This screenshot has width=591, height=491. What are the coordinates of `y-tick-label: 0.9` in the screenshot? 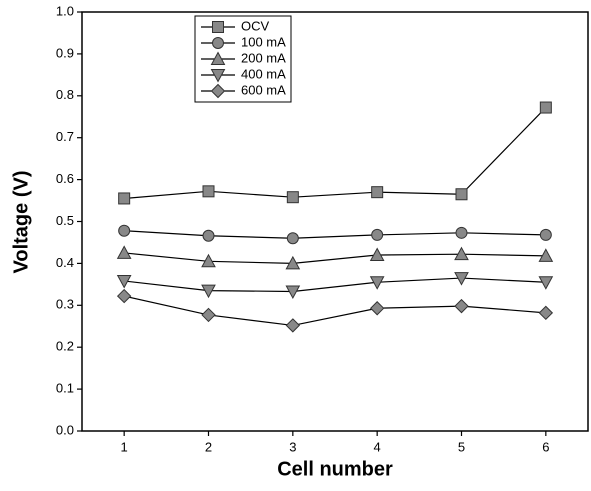 It's located at (65, 52).